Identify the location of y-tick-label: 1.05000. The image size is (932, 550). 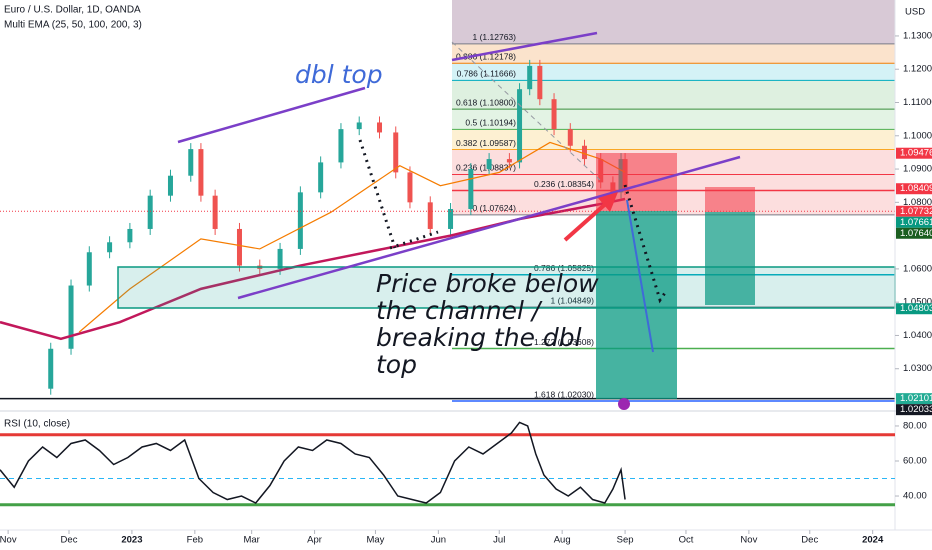
(917, 302).